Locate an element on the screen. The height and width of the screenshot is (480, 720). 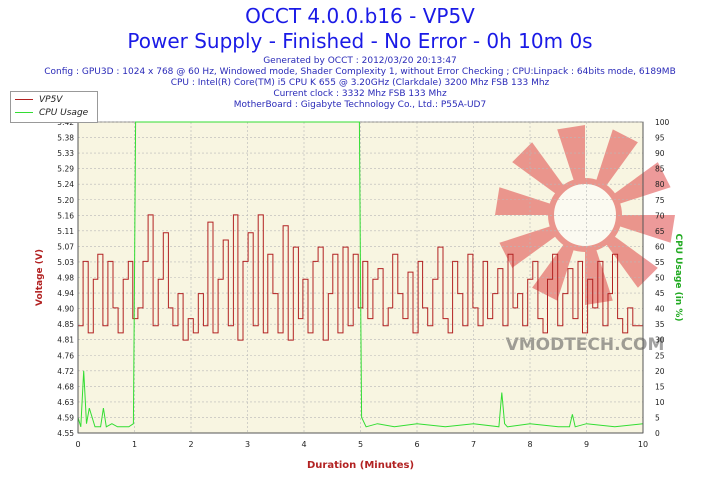
y2-tick-label: 0 is located at coordinates (657, 433).